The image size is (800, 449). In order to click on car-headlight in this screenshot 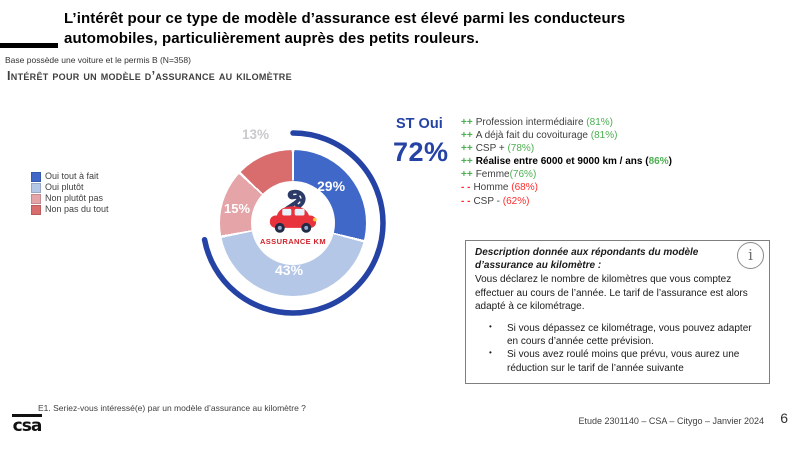, I will do `click(315, 219)`.